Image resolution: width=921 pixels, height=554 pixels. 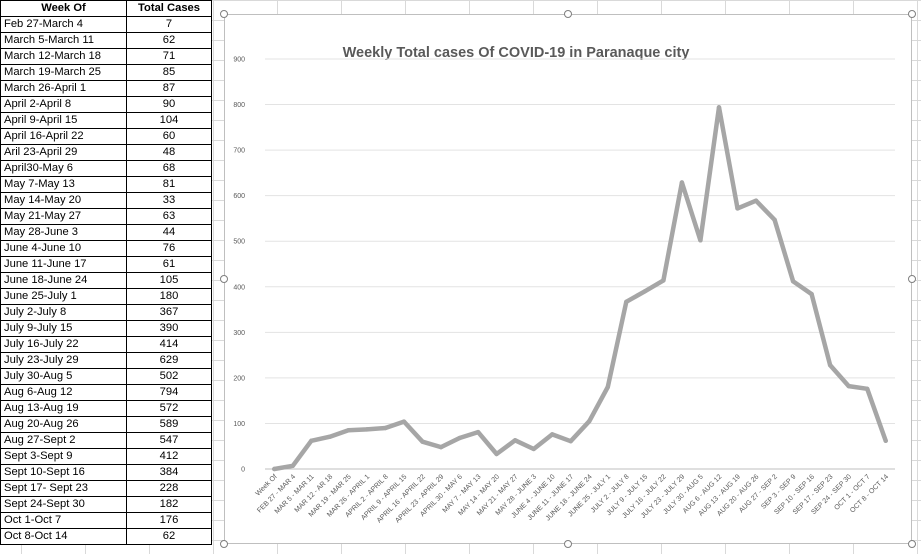 What do you see at coordinates (63, 360) in the screenshot?
I see `cell-week: July 23-July 29` at bounding box center [63, 360].